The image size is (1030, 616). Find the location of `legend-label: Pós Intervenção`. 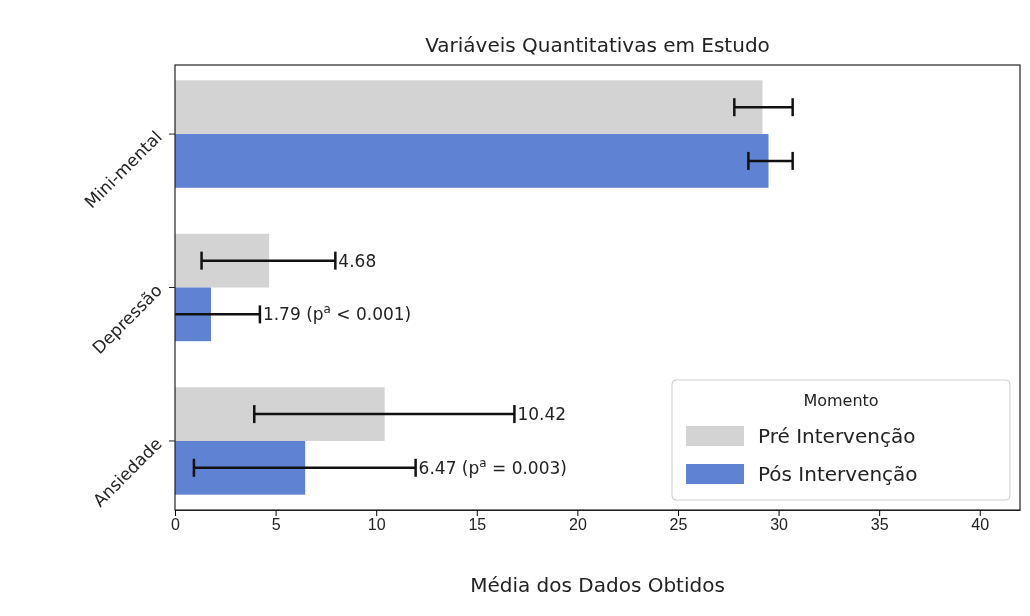

legend-label: Pós Intervenção is located at coordinates (838, 474).